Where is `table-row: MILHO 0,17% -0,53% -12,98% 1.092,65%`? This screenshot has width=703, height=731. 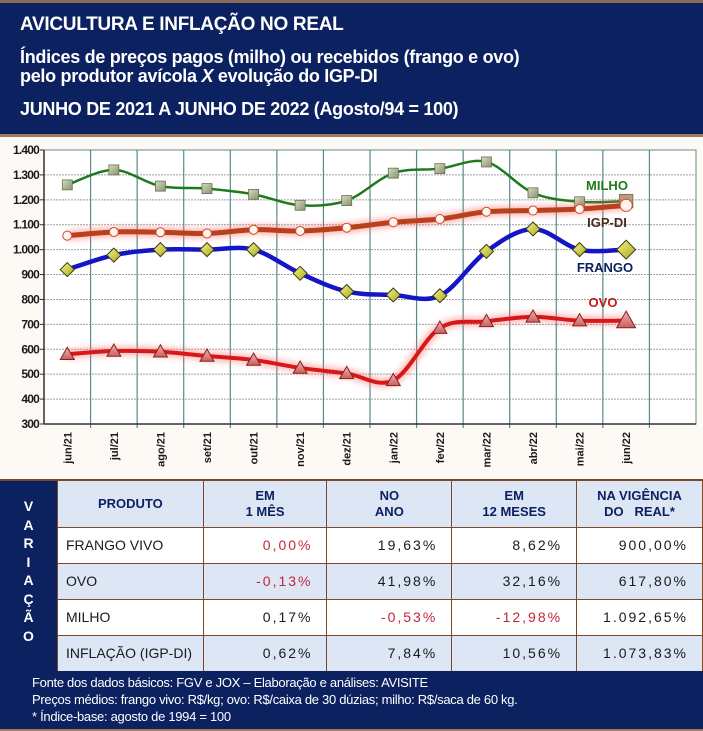
table-row: MILHO 0,17% -0,53% -12,98% 1.092,65% is located at coordinates (380, 617).